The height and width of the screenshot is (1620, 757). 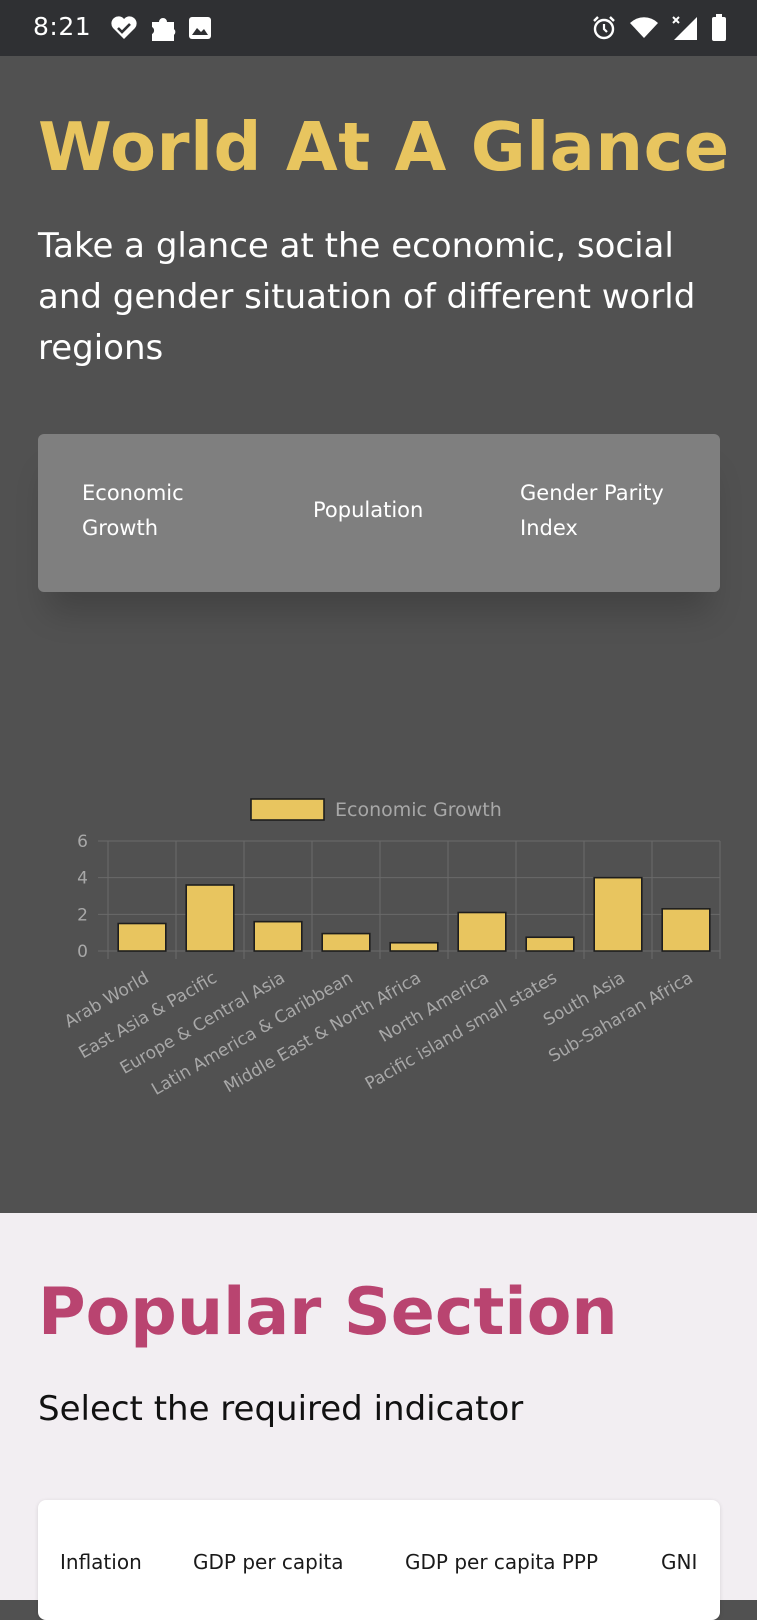 What do you see at coordinates (384, 147) in the screenshot?
I see `hero-title: World At A Glance` at bounding box center [384, 147].